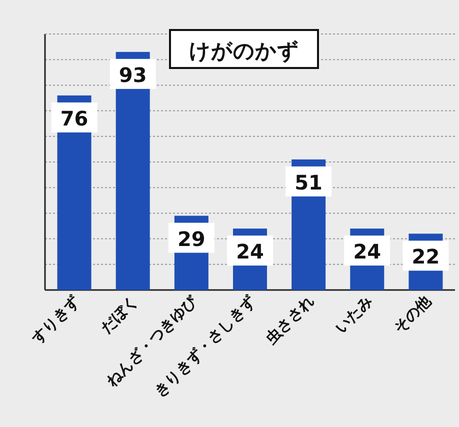 This screenshot has height=427, width=459. I want to click on chart-title: けがのかず, so click(244, 51).